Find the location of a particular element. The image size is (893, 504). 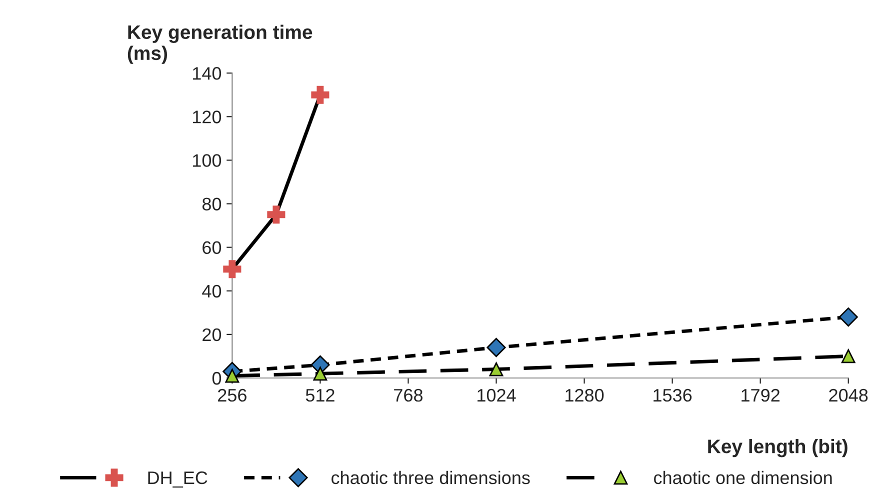

y-tick-label: 80 is located at coordinates (212, 204).